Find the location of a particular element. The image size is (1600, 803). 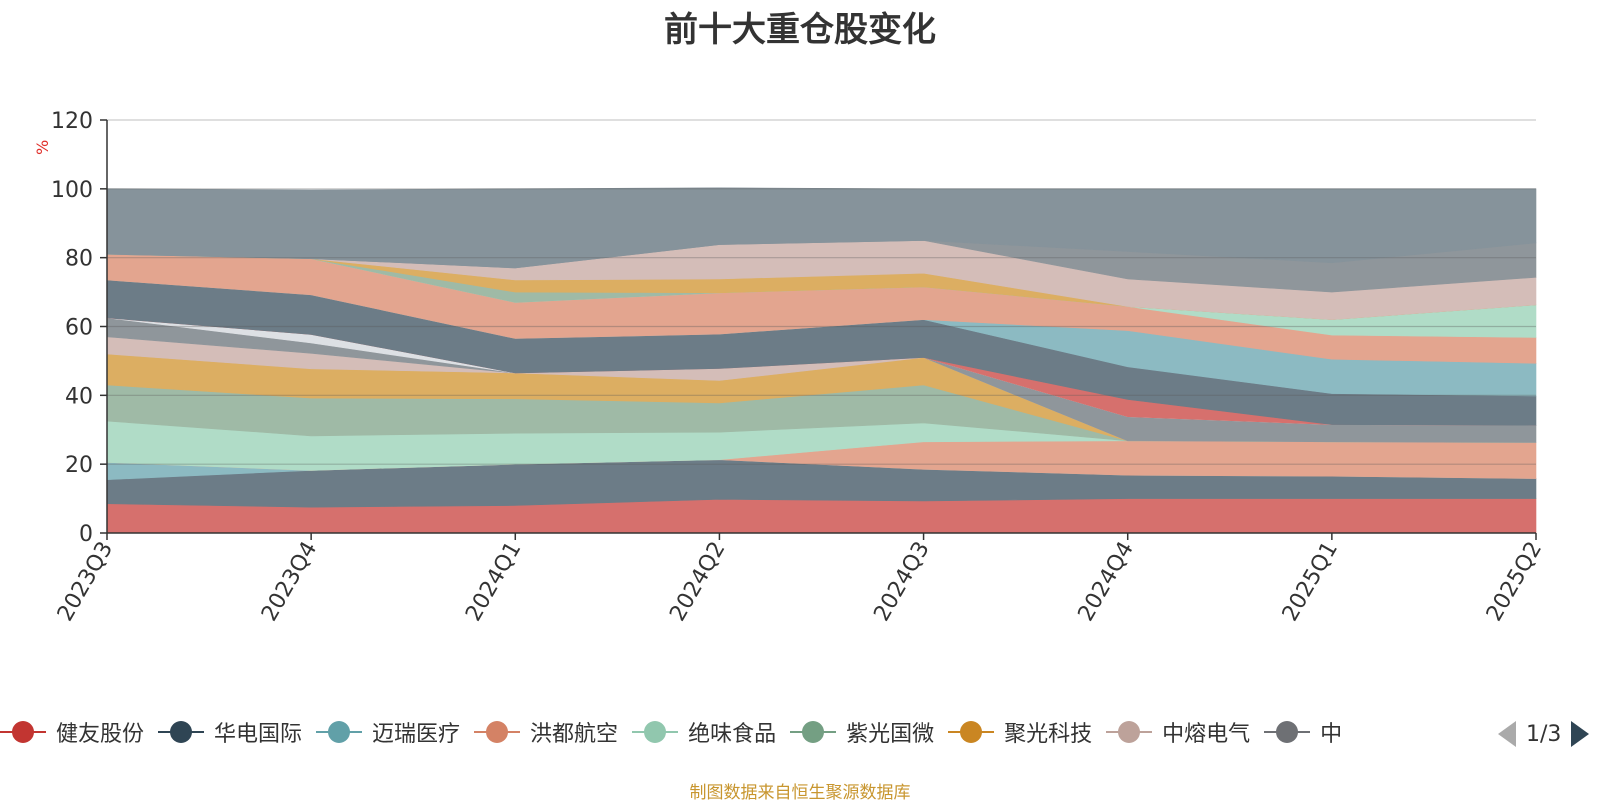

y-tick-label: 100 is located at coordinates (72, 190).